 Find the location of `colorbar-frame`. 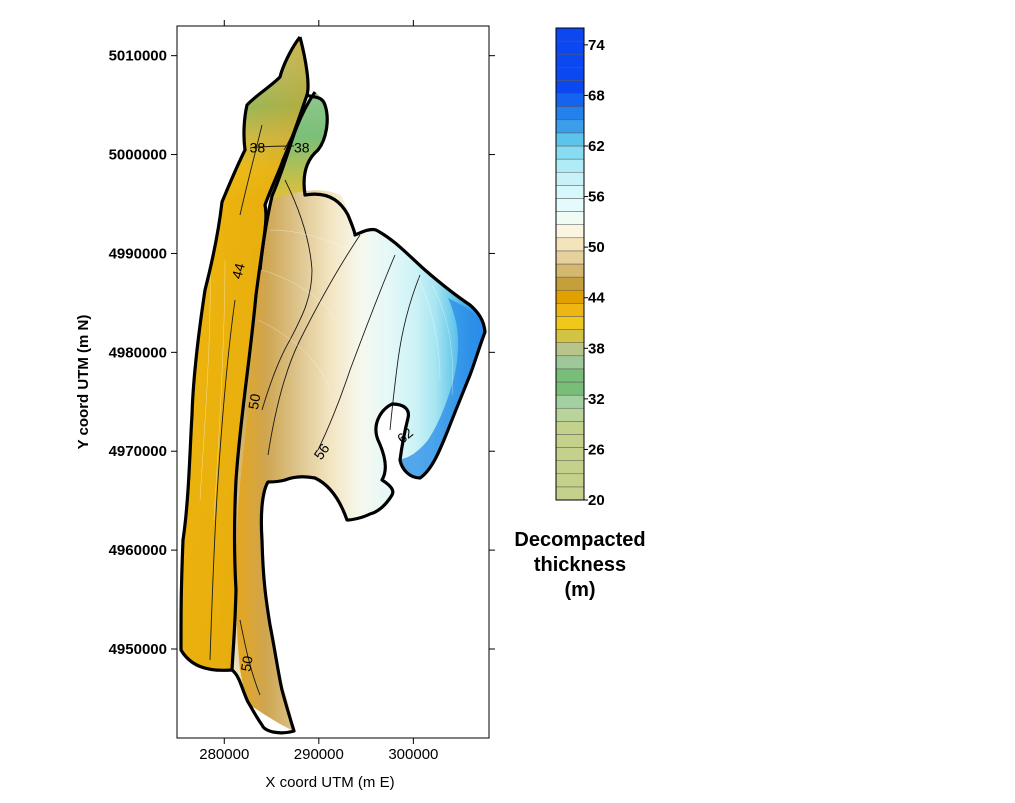

colorbar-frame is located at coordinates (570, 264).